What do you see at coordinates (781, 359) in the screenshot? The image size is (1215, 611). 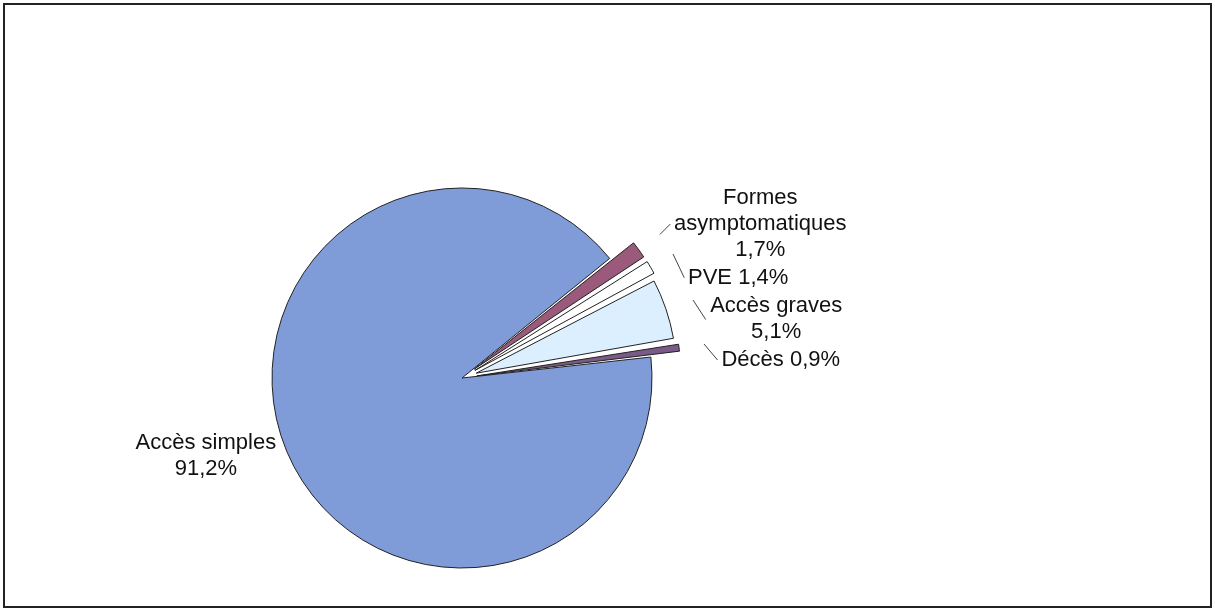 I see `slice-label: Décès 0,9%` at bounding box center [781, 359].